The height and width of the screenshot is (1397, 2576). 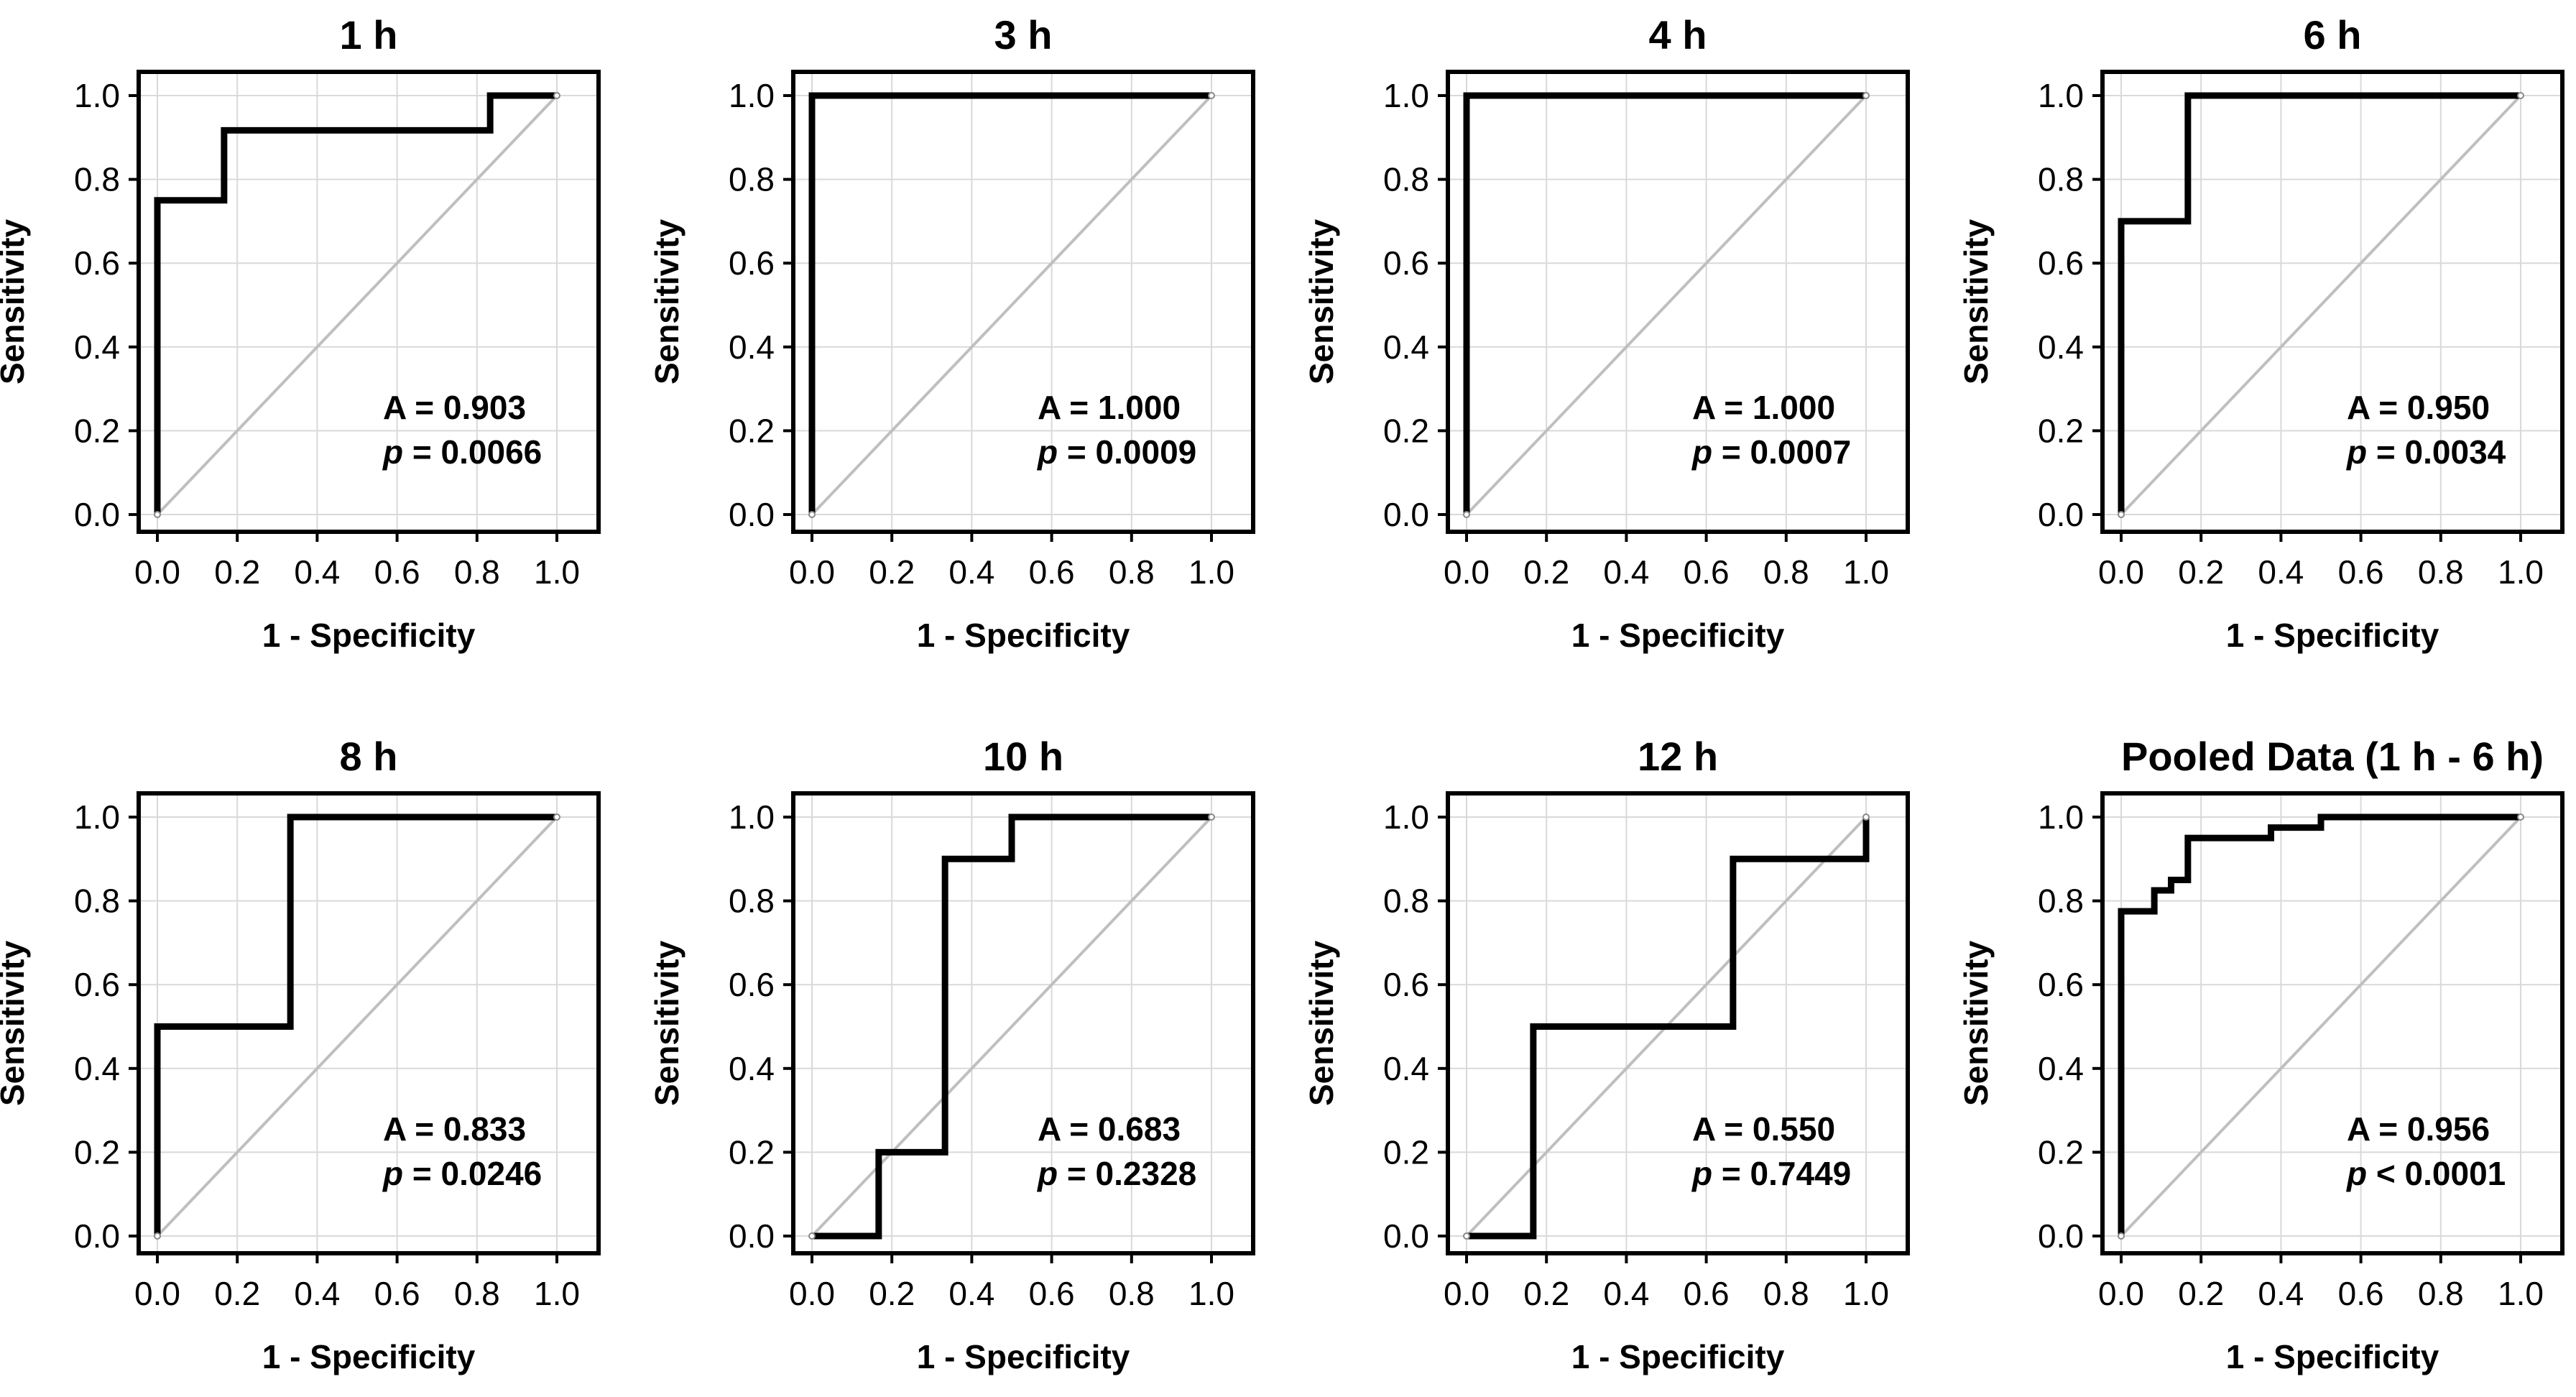 I want to click on p-value-annotation: p = 0.7449, so click(x=1771, y=1173).